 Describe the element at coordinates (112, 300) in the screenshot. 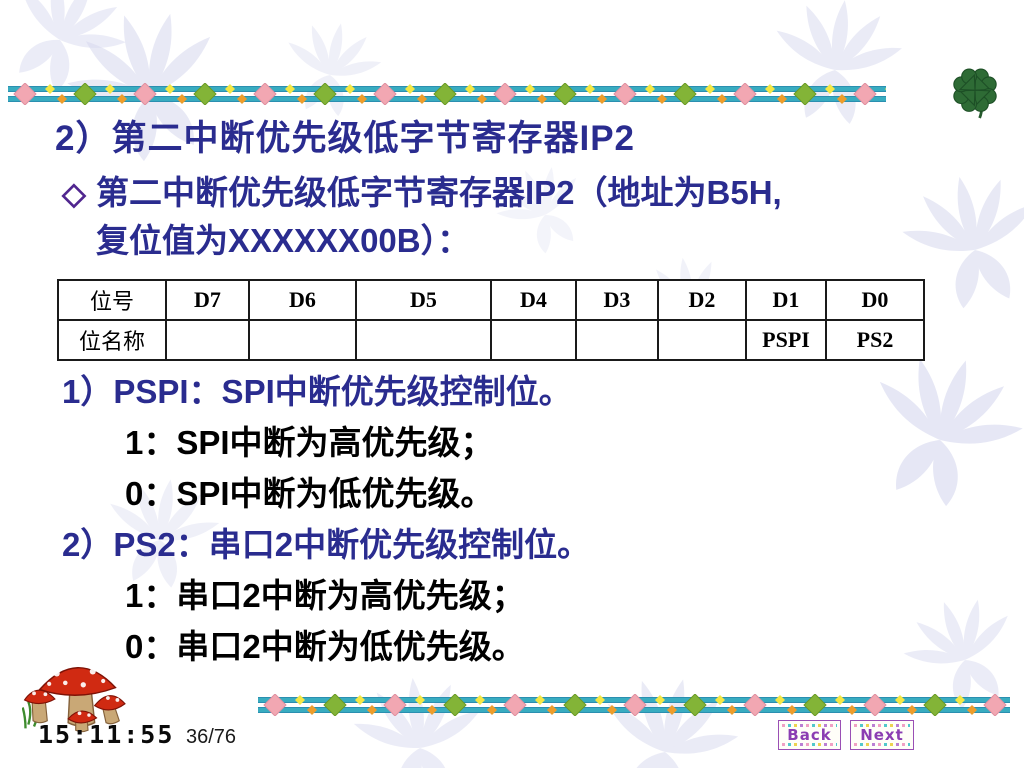

I see `header-cell: 位号` at that location.